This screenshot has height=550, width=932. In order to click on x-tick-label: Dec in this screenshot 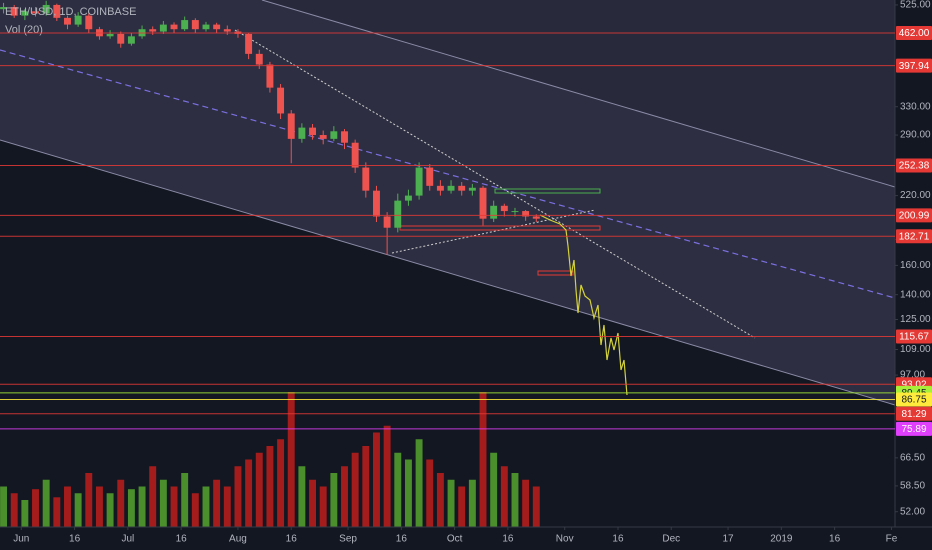, I will do `click(671, 539)`.